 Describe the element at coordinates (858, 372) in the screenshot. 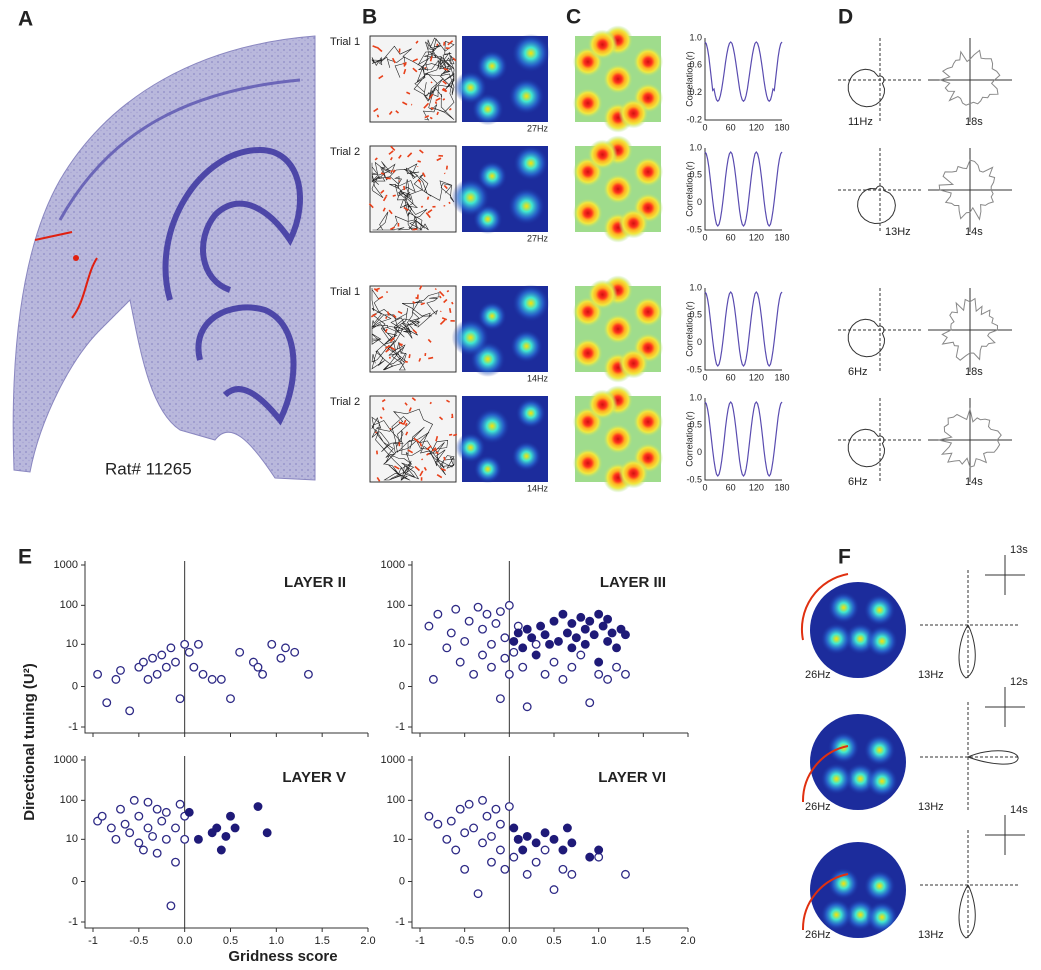

I see `polar-rate: 6Hz` at that location.